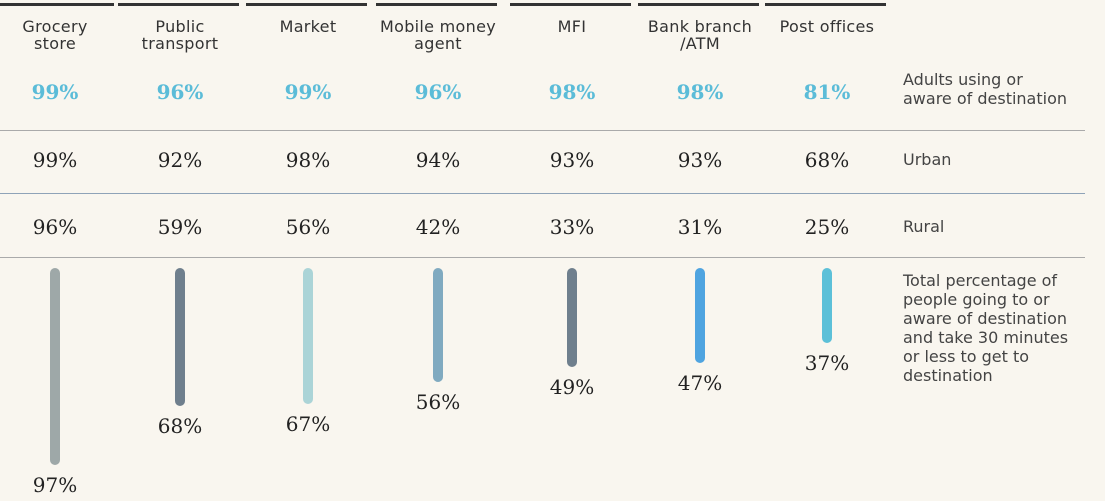 The image size is (1105, 501). Describe the element at coordinates (700, 35) in the screenshot. I see `column-header: Bank branch /ATM` at that location.